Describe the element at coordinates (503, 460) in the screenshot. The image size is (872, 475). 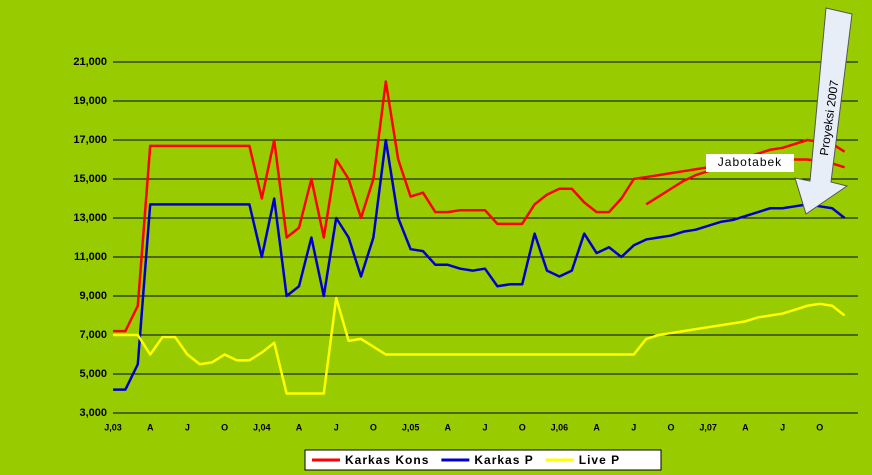
I see `legend-label: Karkas P` at that location.